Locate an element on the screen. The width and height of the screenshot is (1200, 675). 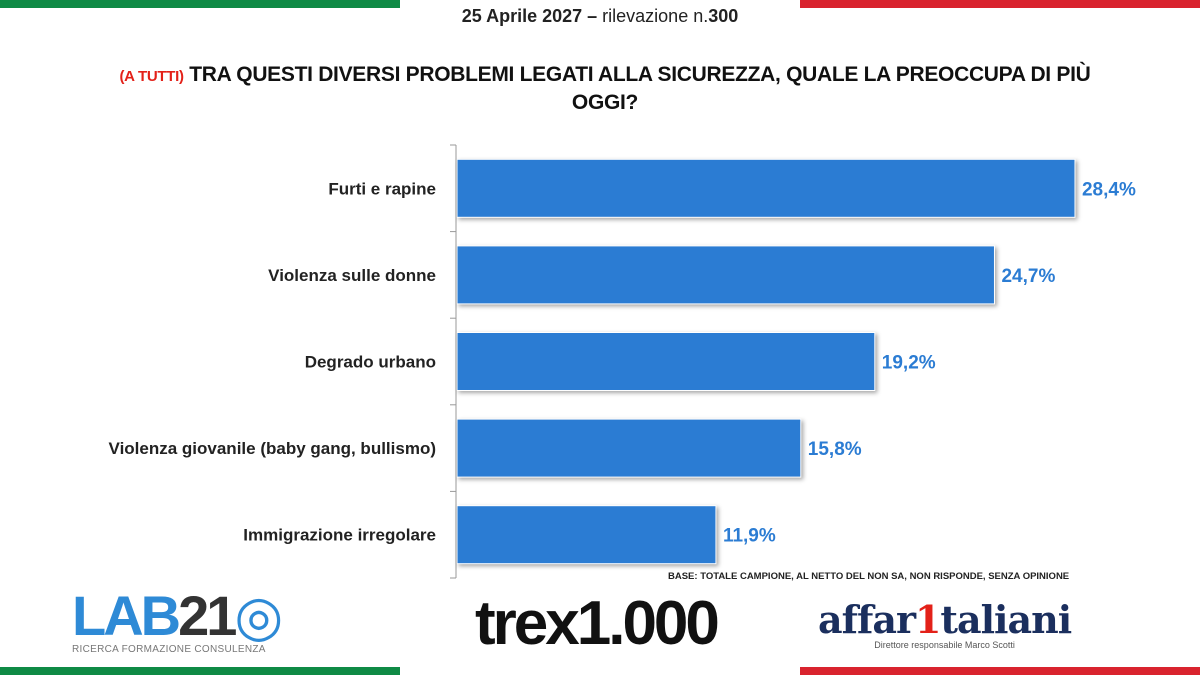
category-label: Immigrazione irregolare is located at coordinates (339, 535).